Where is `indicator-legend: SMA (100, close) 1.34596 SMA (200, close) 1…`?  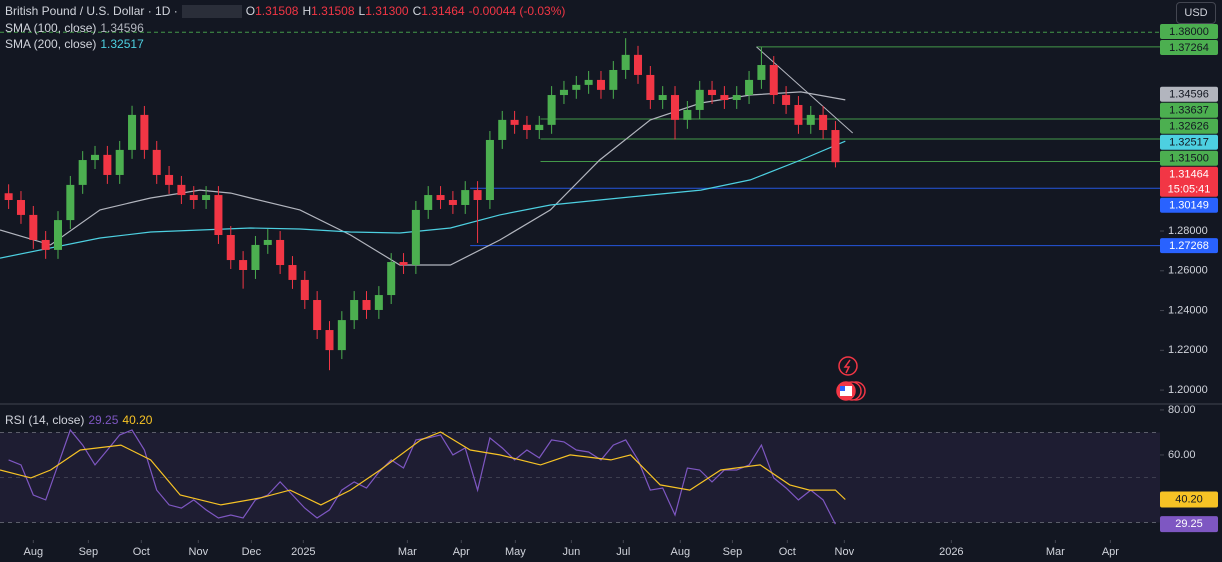 indicator-legend: SMA (100, close) 1.34596 SMA (200, close) 1… is located at coordinates (76, 36).